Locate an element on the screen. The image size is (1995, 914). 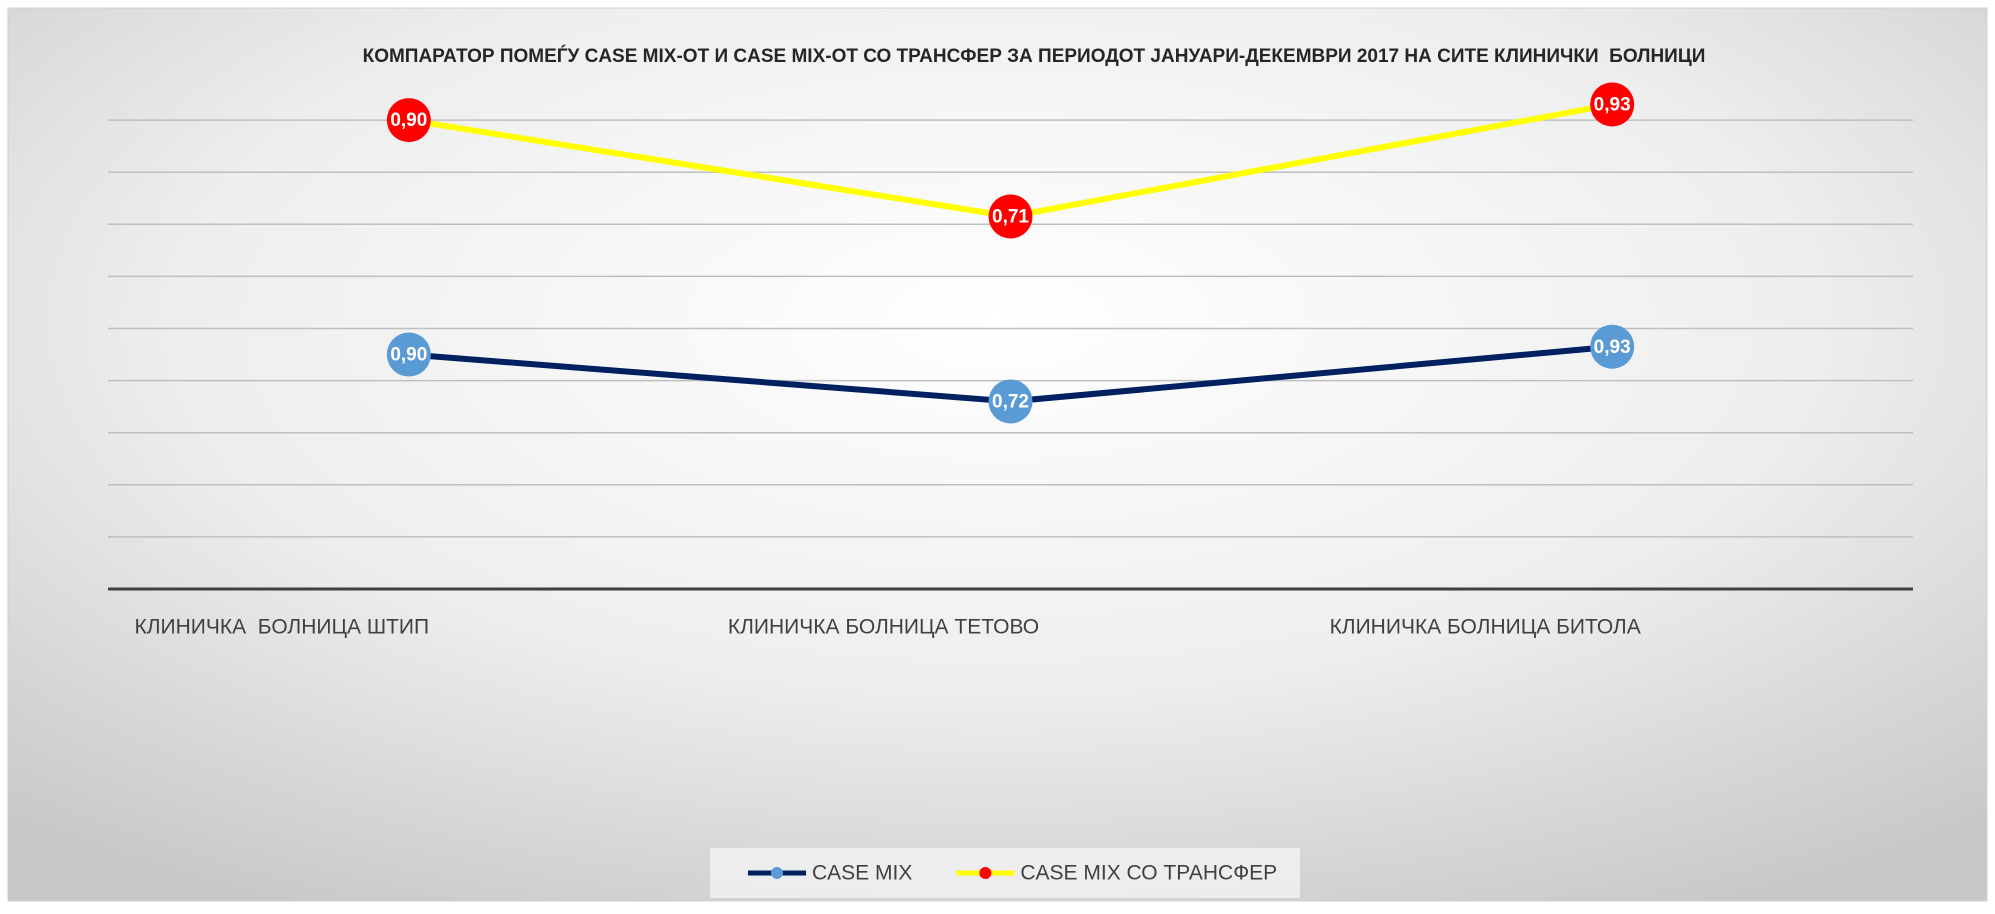
data-label: 0,71 is located at coordinates (1010, 217).